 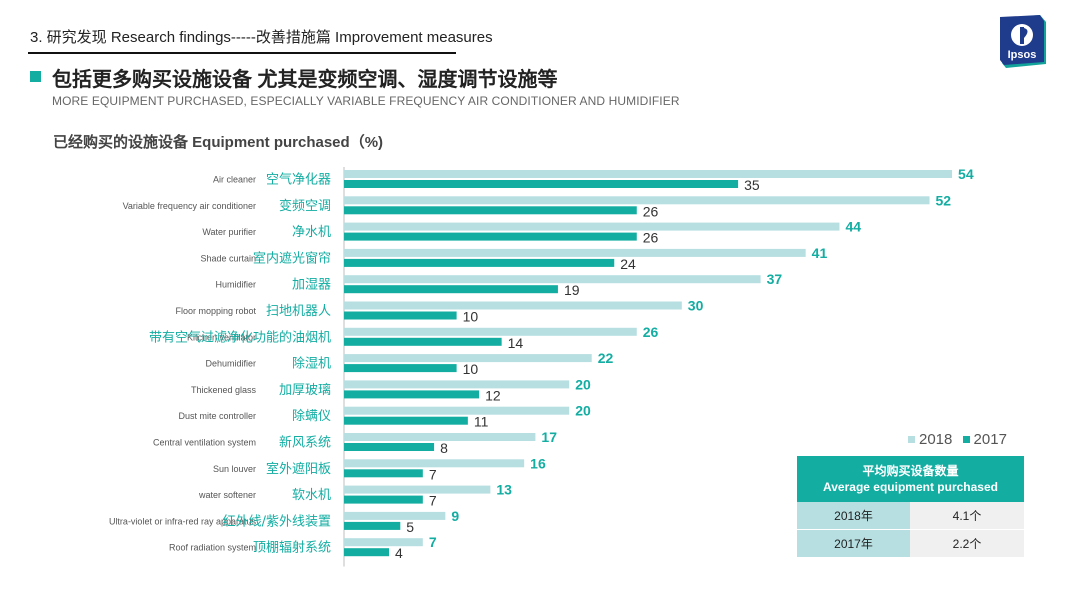 What do you see at coordinates (204, 443) in the screenshot?
I see `category-label-en: Central ventilation system` at bounding box center [204, 443].